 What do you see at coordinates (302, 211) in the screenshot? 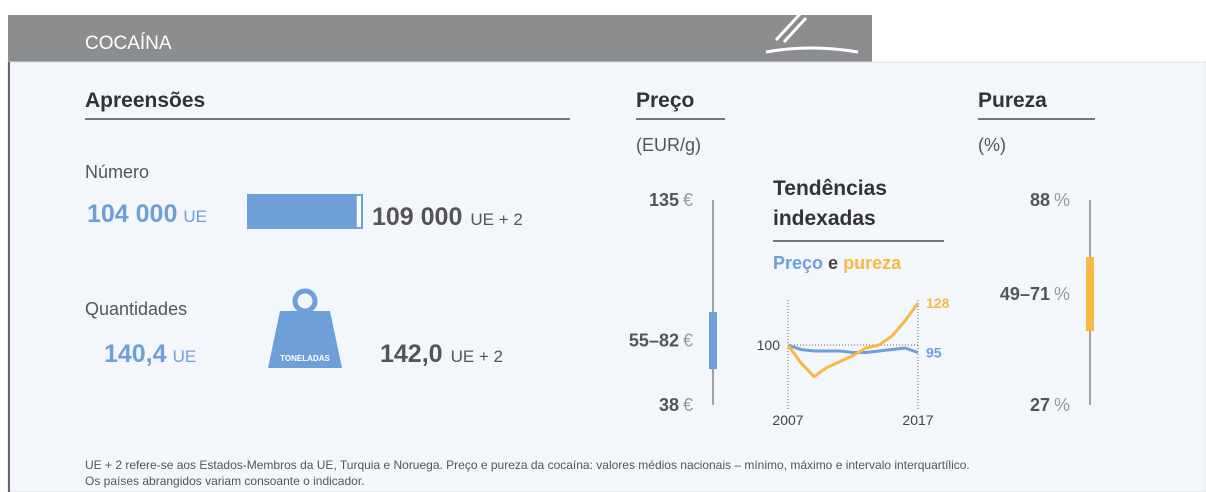
I see `bar` at bounding box center [302, 211].